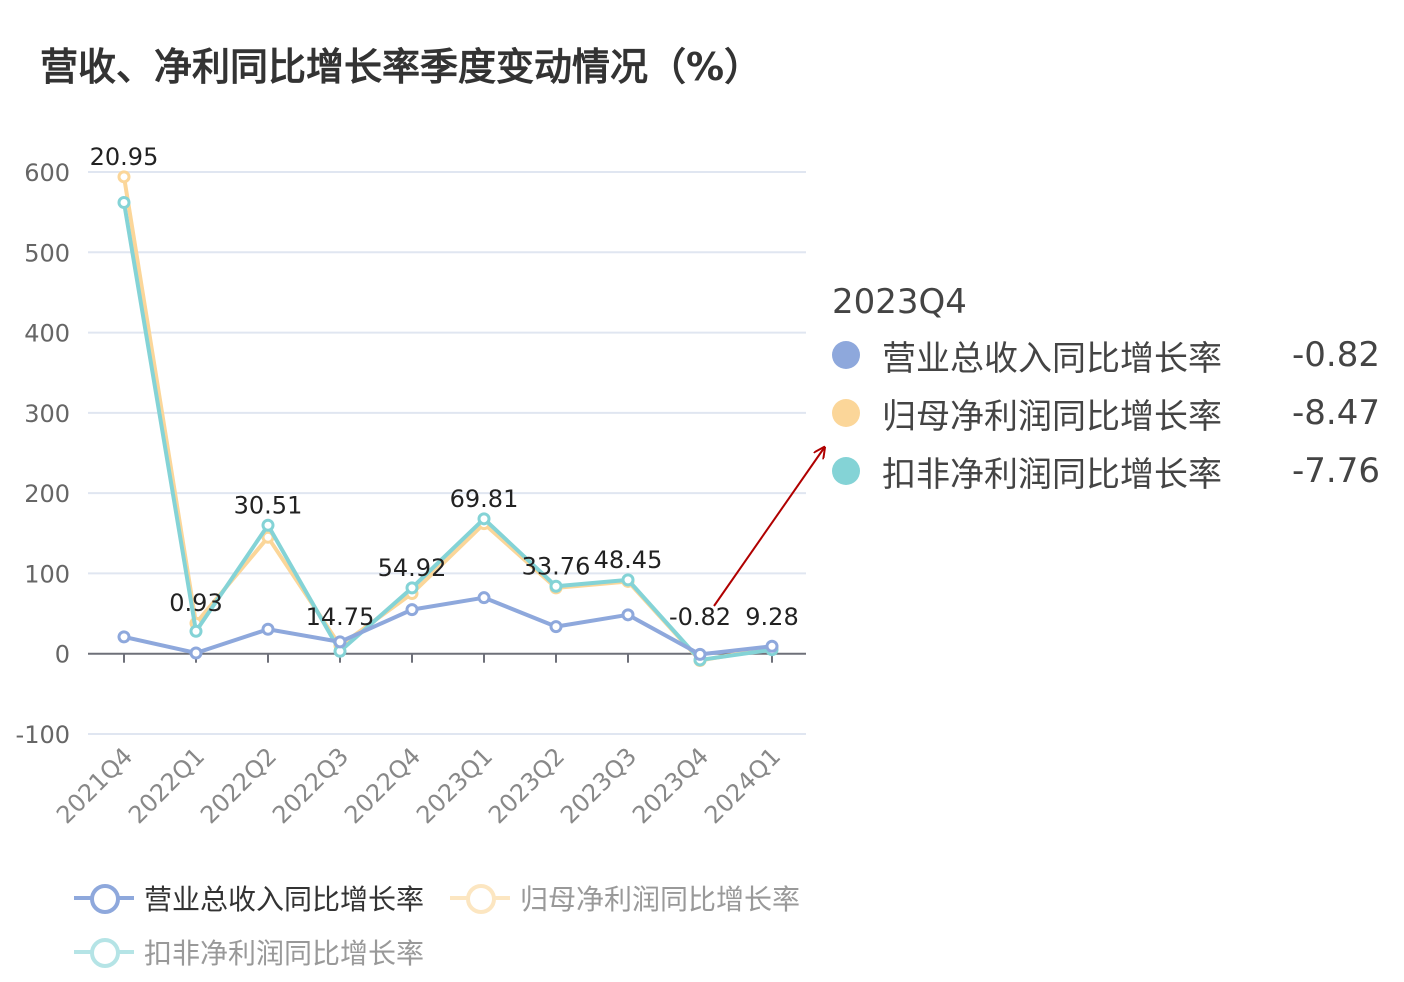 Image resolution: width=1404 pixels, height=982 pixels. Describe the element at coordinates (1052, 474) in the screenshot. I see `tooltip-series-name: 扣非净利润同比增长率` at that location.